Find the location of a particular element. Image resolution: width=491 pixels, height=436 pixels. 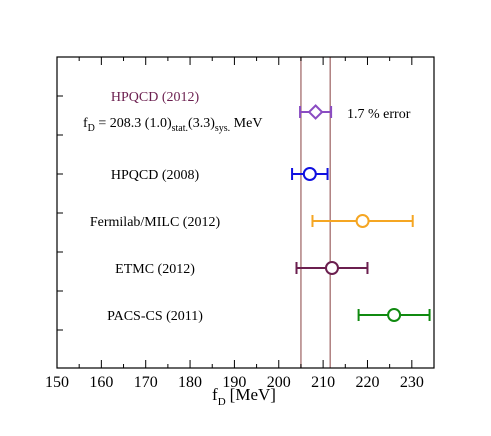

x-axis-label-sub: D is located at coordinates (222, 402).